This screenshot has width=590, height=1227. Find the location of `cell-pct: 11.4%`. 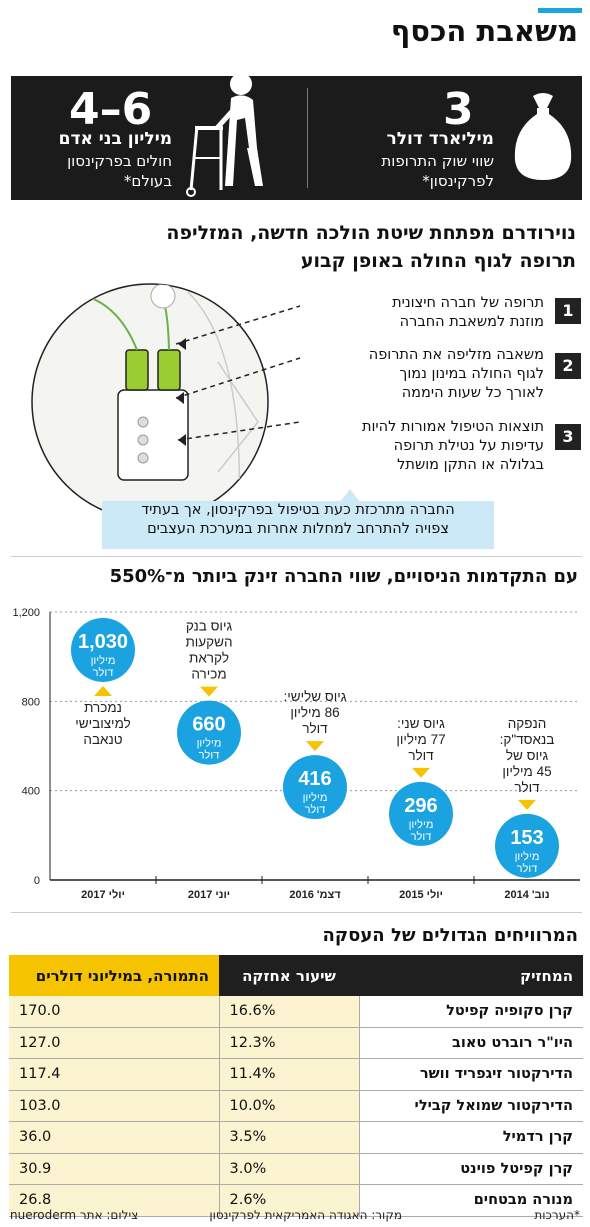

cell-pct: 11.4% is located at coordinates (289, 1074).